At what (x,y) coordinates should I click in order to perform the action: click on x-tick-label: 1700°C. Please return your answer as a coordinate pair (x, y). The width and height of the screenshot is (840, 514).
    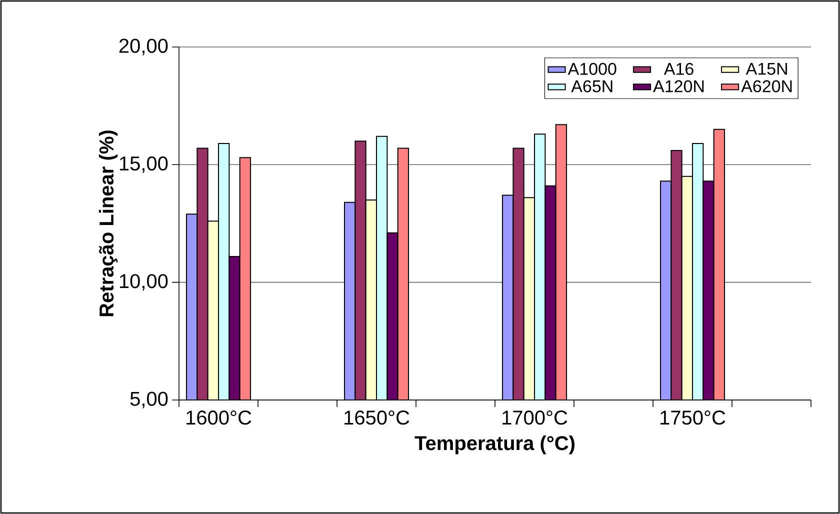
    Looking at the image, I should click on (535, 417).